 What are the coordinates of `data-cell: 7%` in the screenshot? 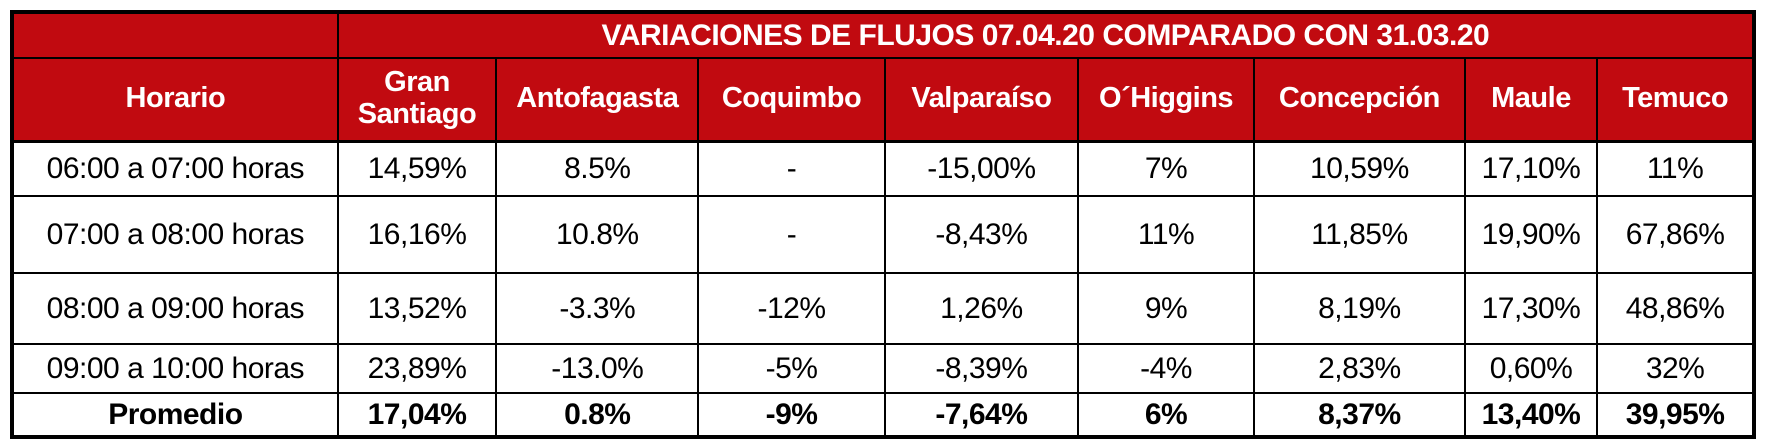 It's located at (1166, 168).